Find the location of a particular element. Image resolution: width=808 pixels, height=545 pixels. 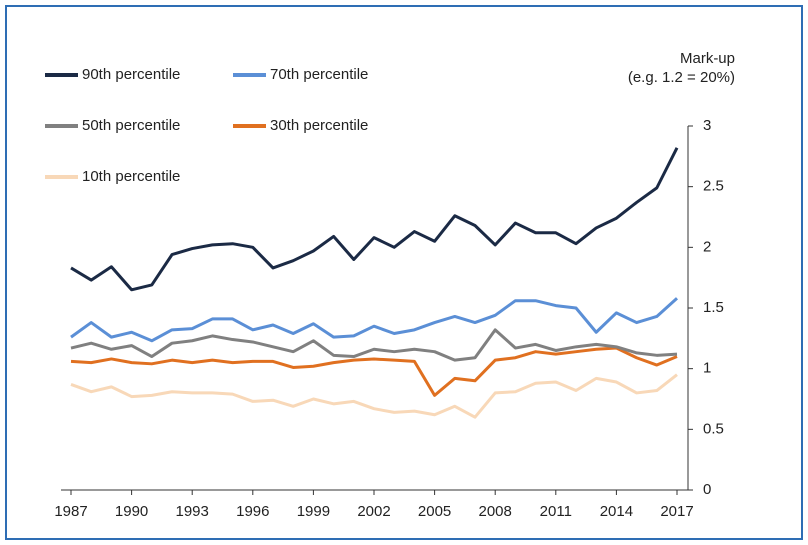

x-tick-label: 2002 is located at coordinates (373, 511).